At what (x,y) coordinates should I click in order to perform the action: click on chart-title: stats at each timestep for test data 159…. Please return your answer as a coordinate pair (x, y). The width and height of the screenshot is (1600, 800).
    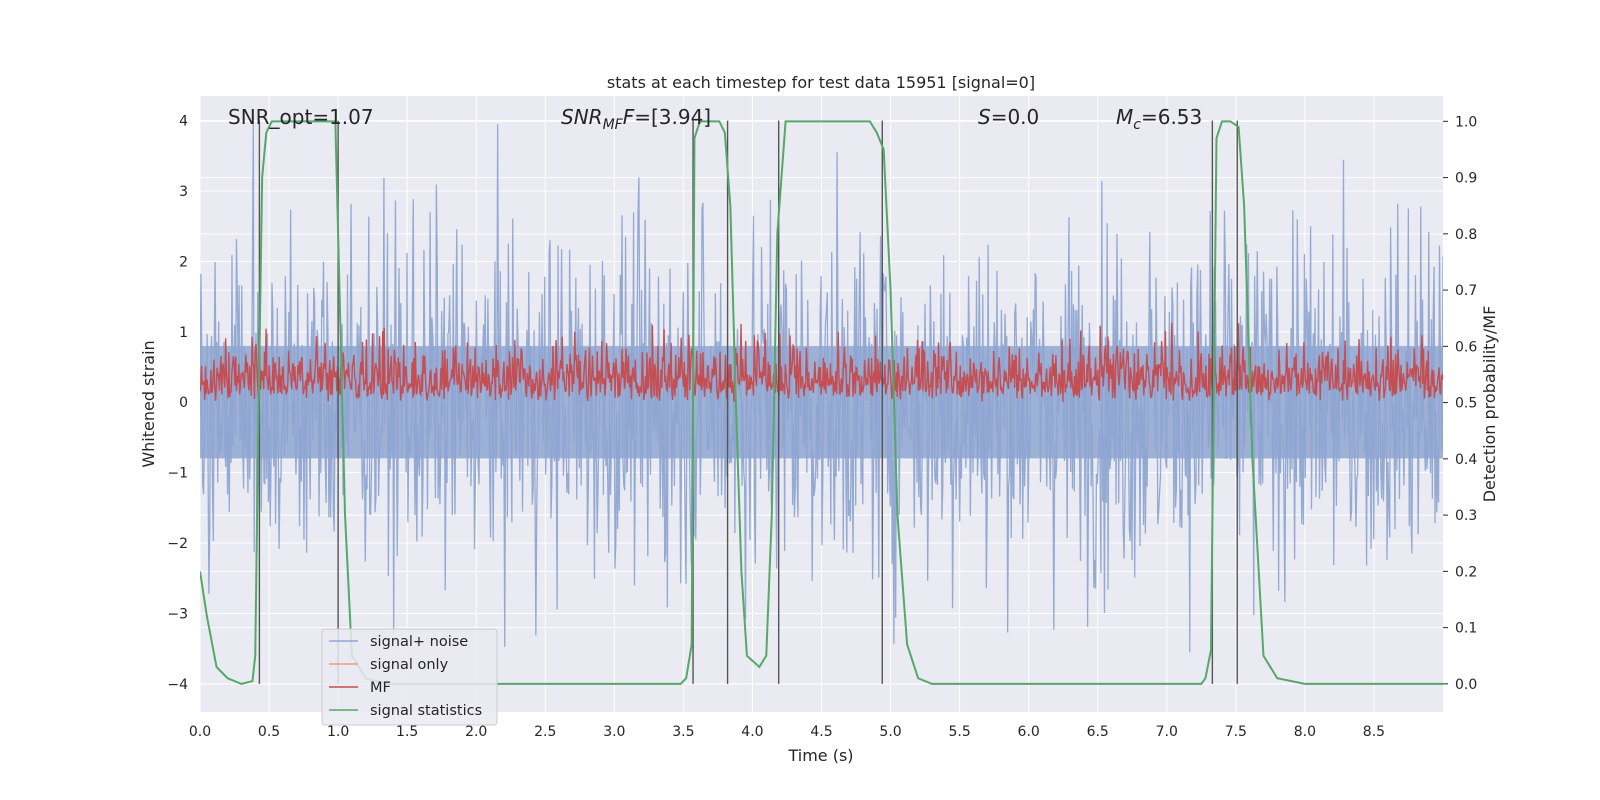
    Looking at the image, I should click on (821, 82).